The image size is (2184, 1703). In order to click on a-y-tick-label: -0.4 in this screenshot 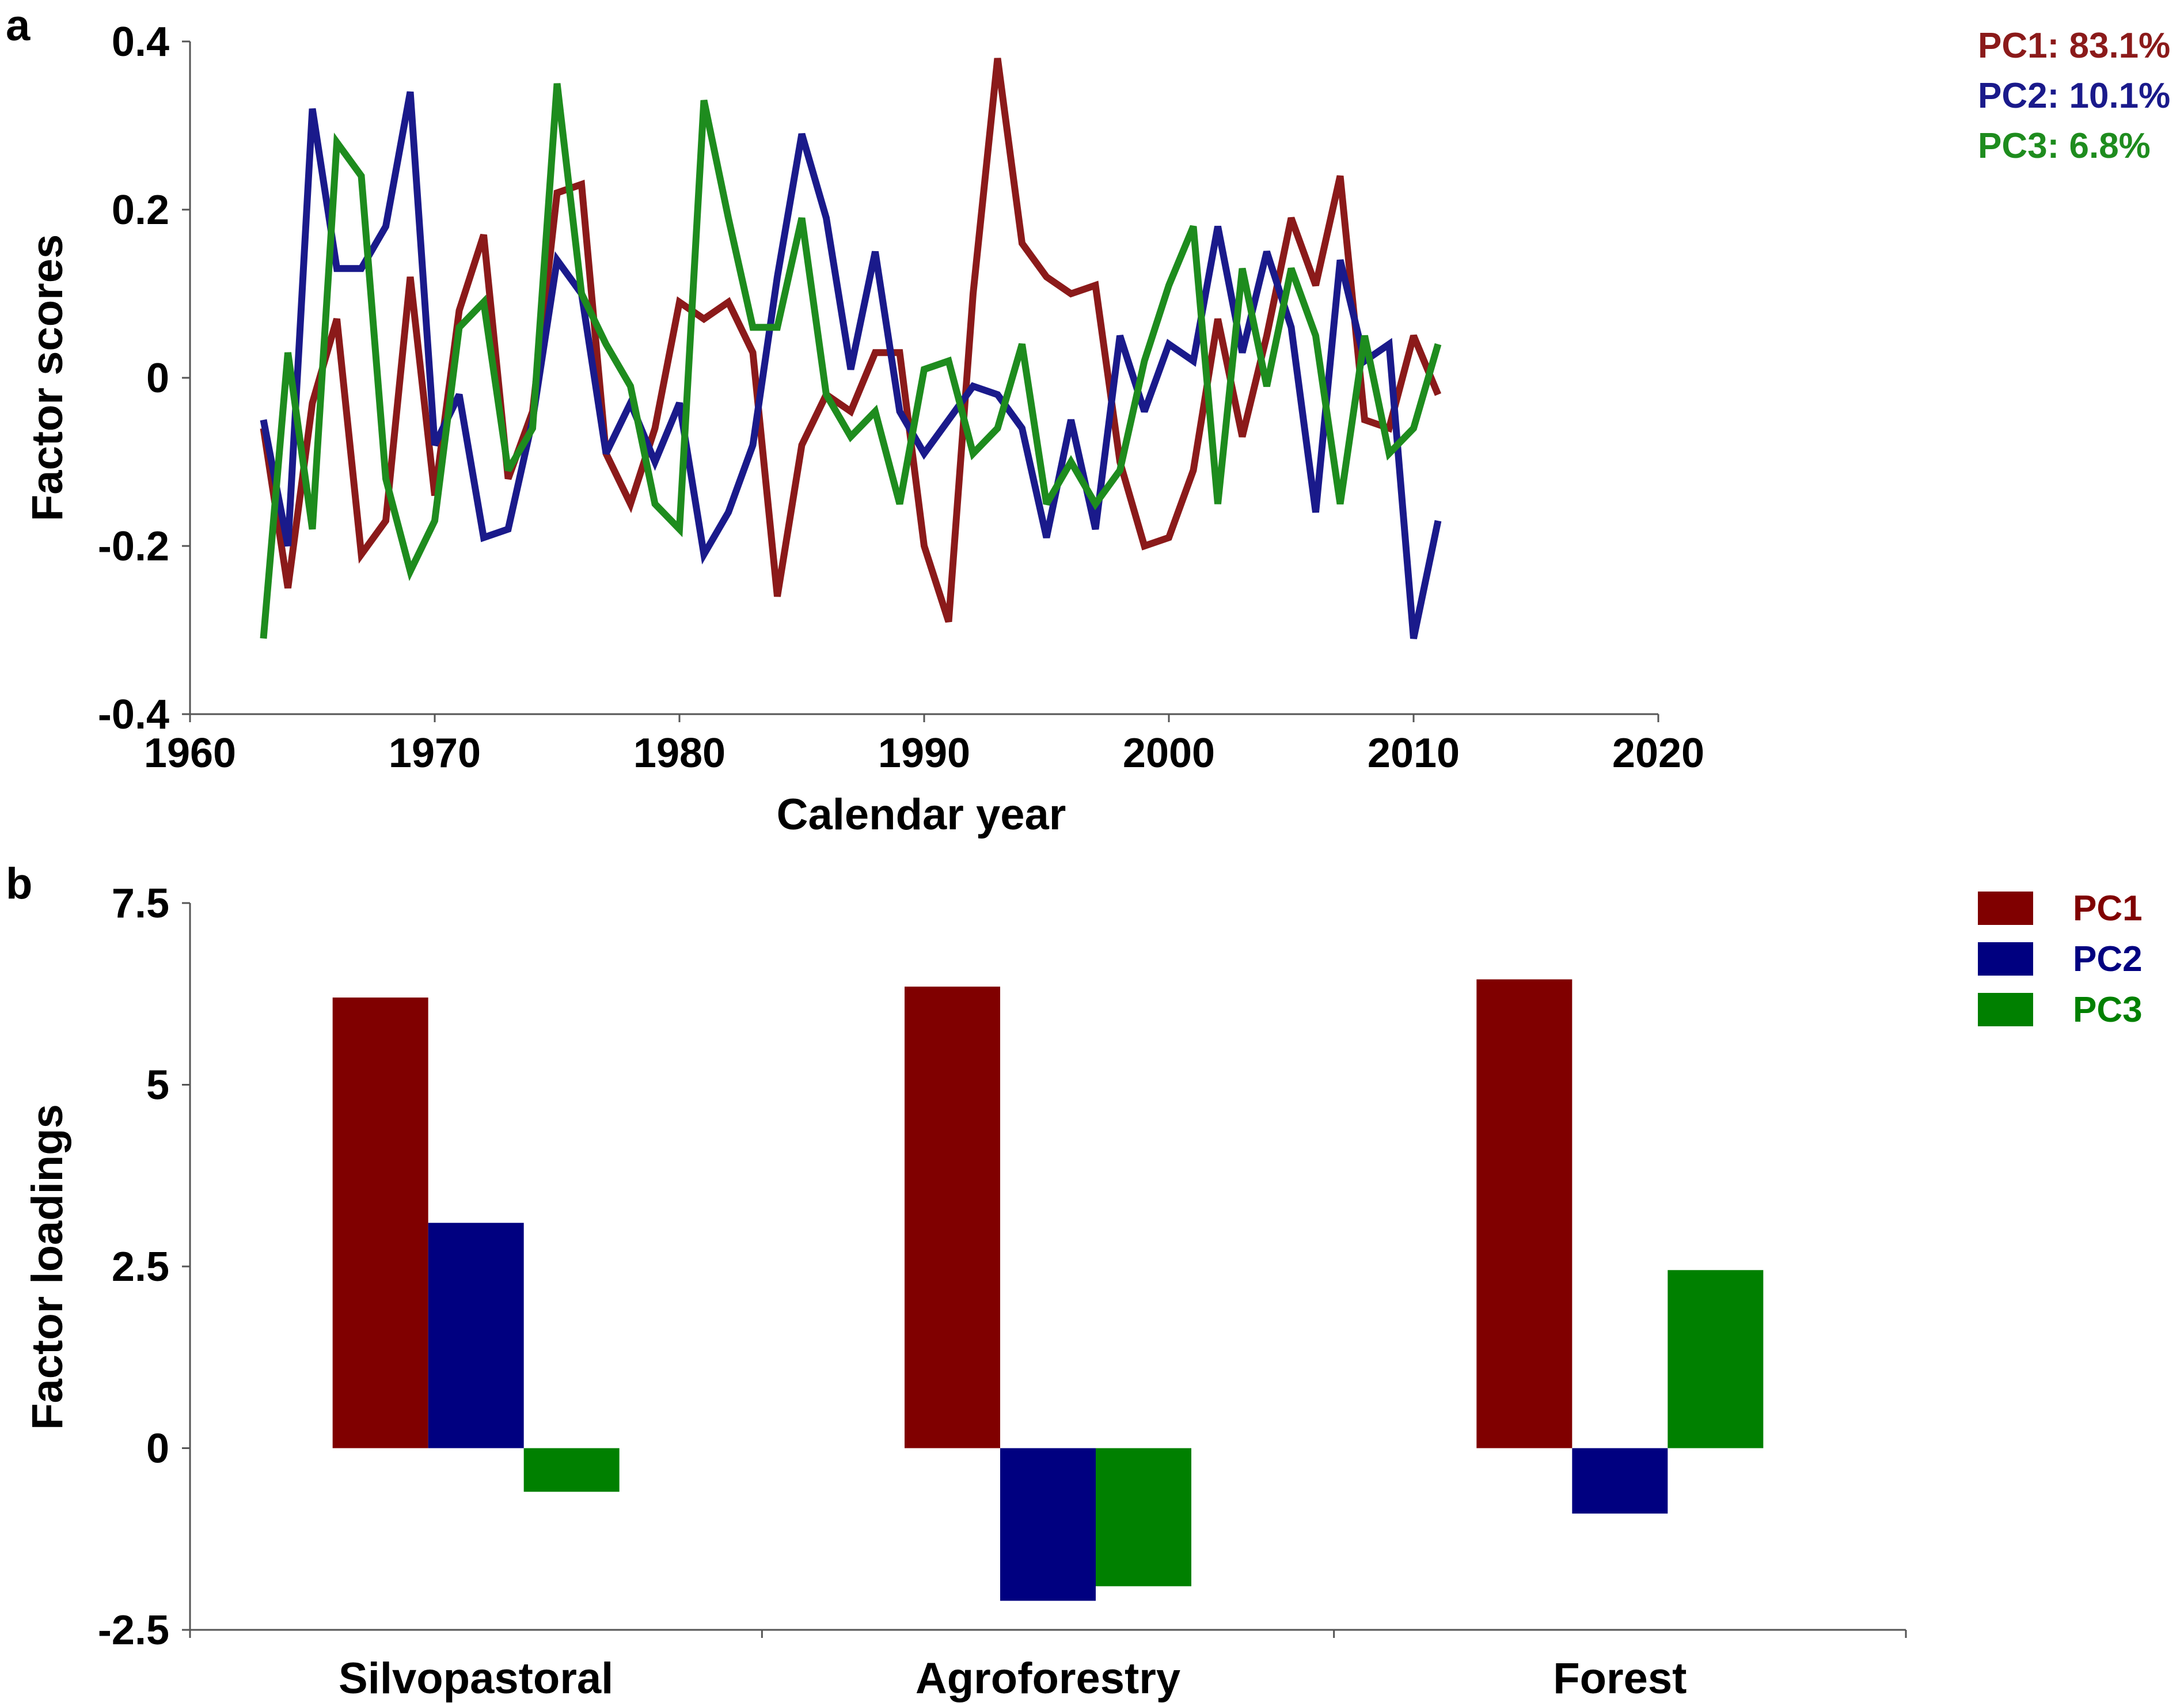, I will do `click(133, 715)`.